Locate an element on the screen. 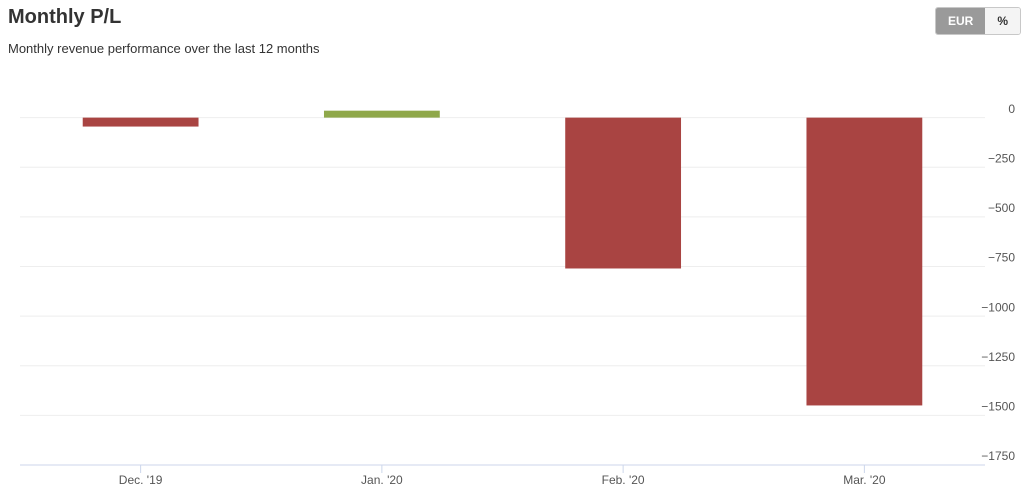 Image resolution: width=1023 pixels, height=504 pixels. unit-button: % is located at coordinates (1002, 21).